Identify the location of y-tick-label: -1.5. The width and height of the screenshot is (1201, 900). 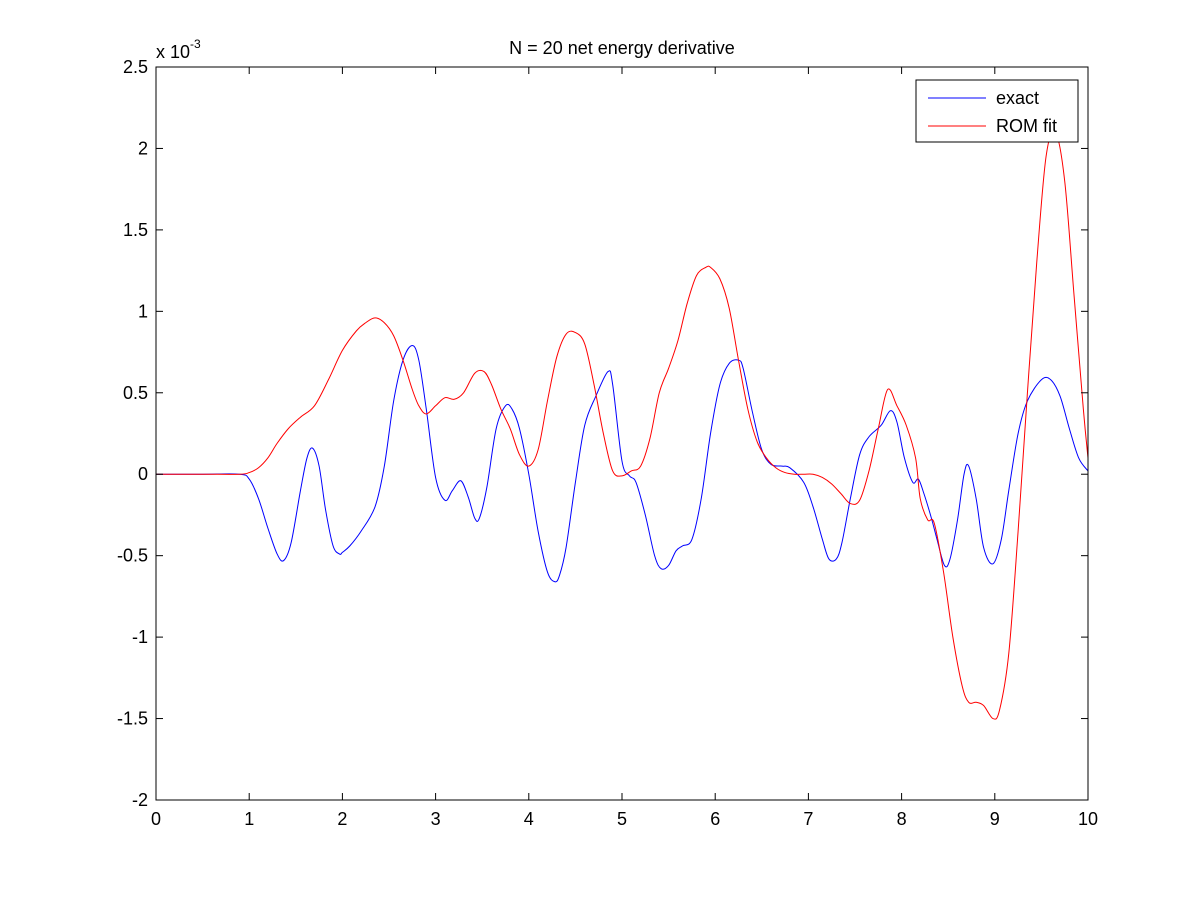
(132, 719).